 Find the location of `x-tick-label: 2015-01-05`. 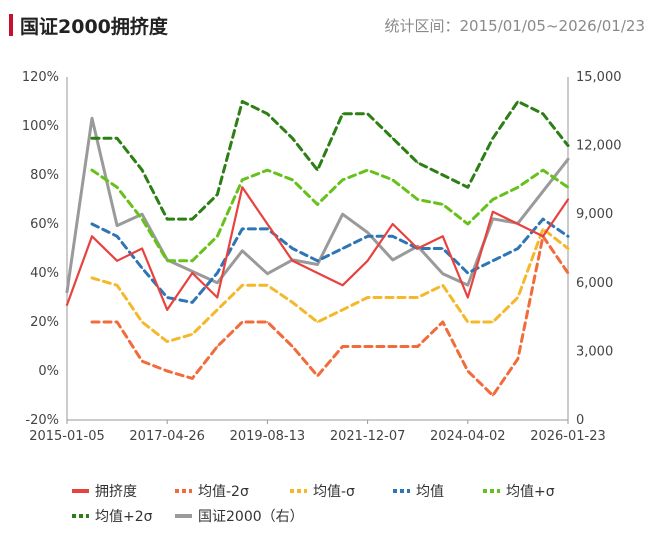

x-tick-label: 2015-01-05 is located at coordinates (67, 436).